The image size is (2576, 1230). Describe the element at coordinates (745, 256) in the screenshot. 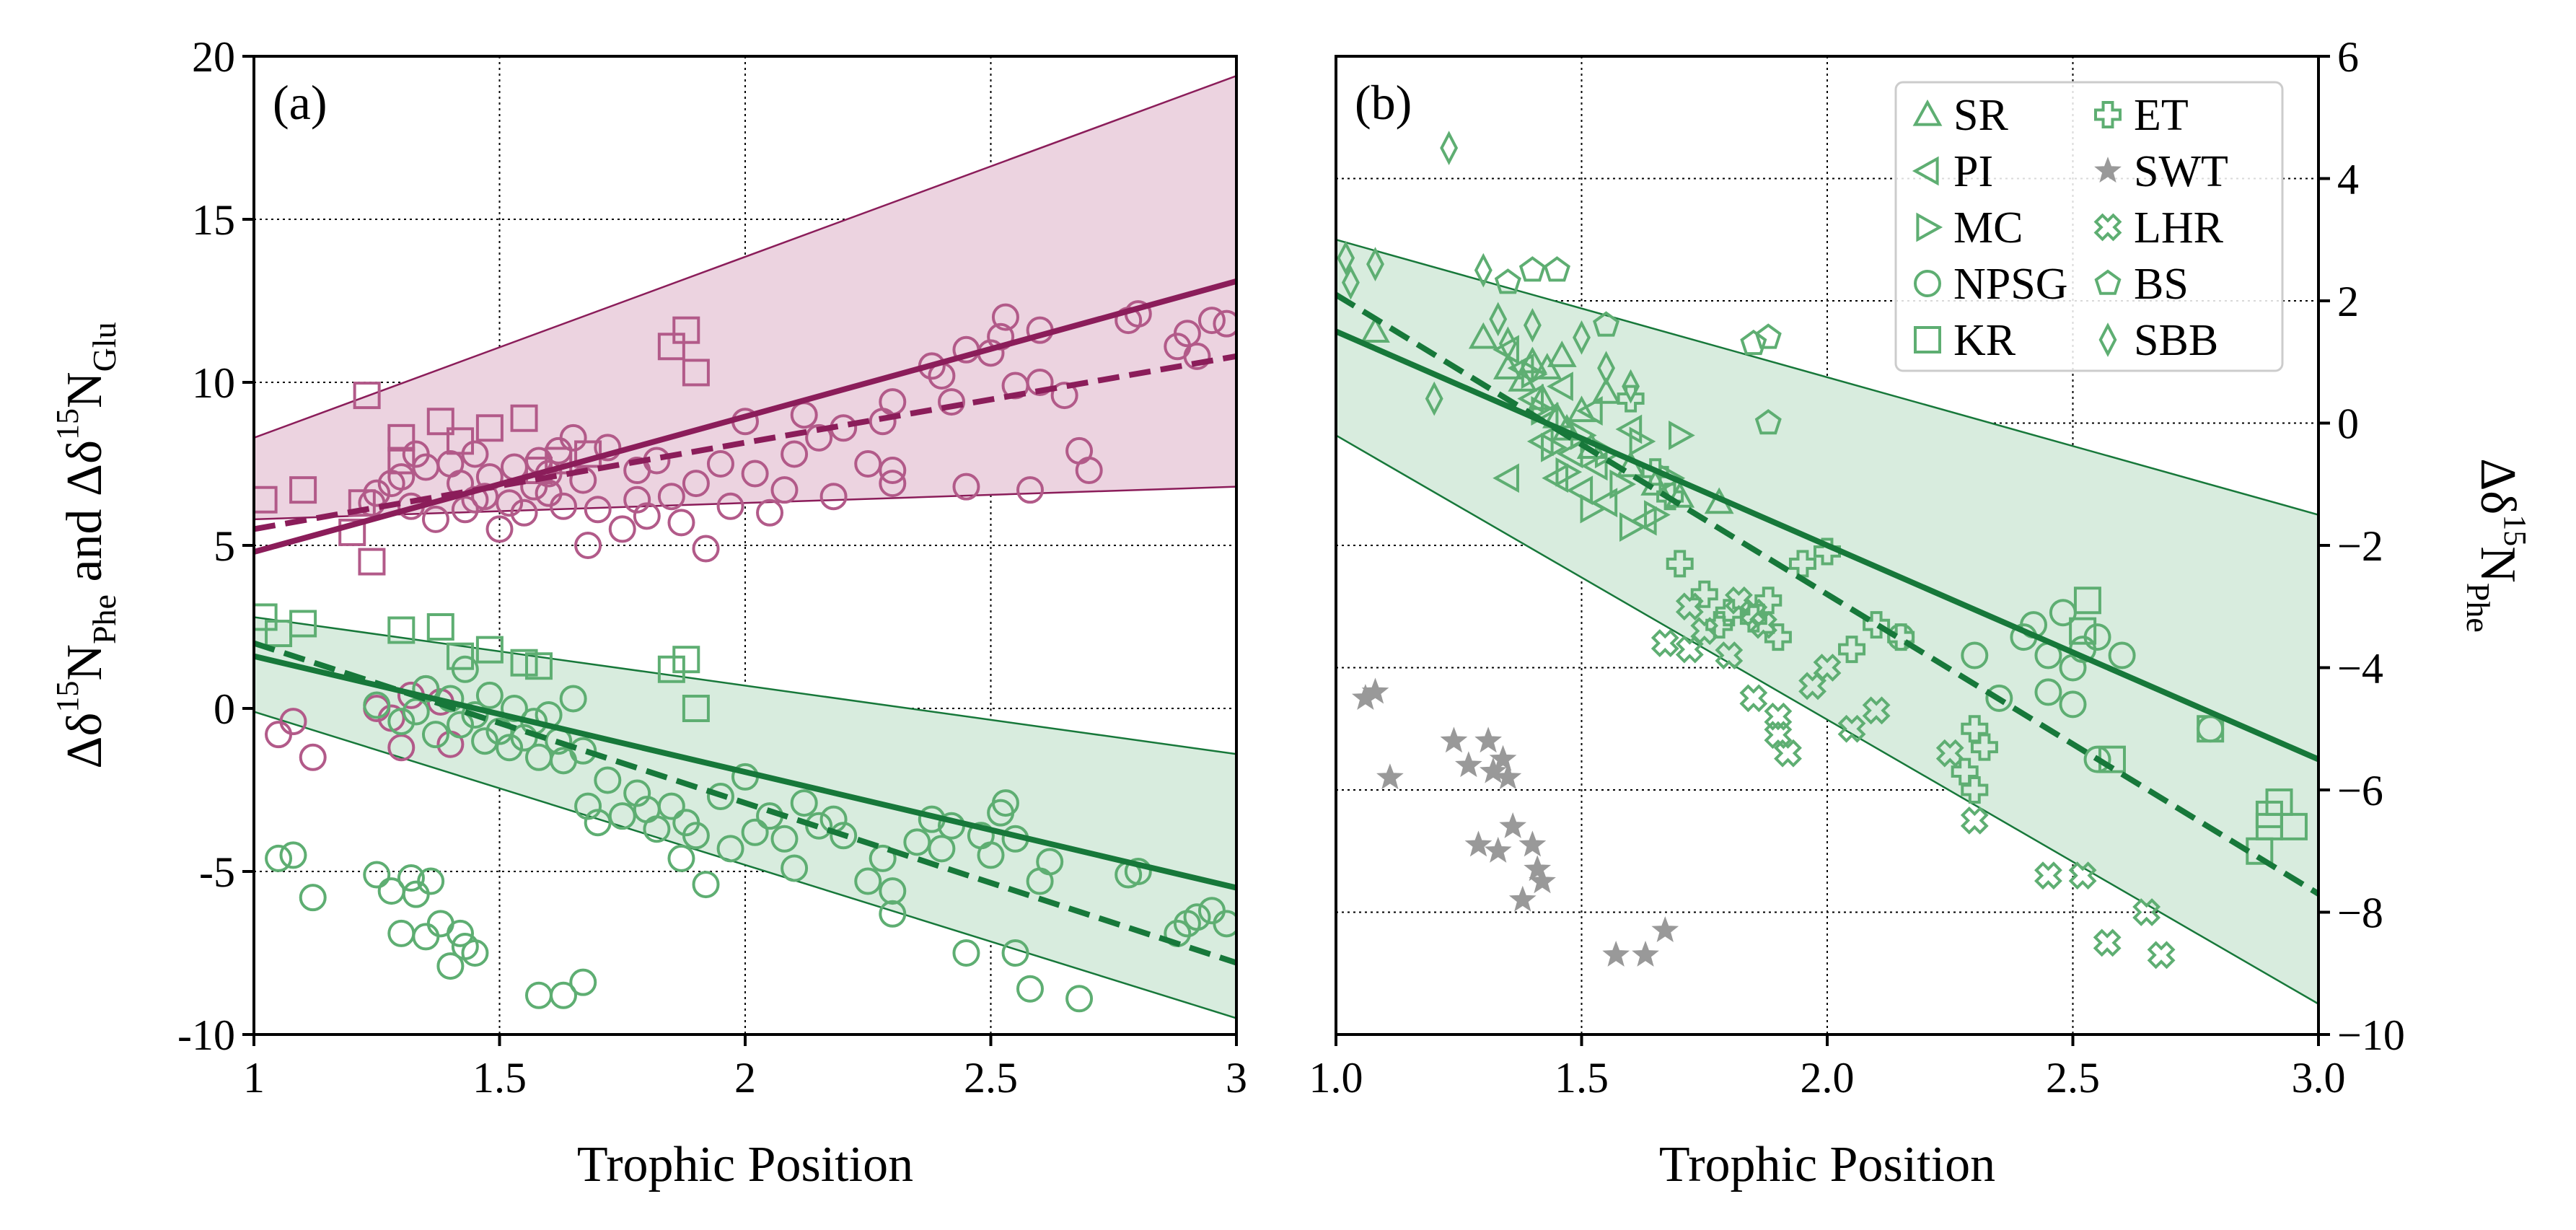

I see `band-edge-glu` at that location.